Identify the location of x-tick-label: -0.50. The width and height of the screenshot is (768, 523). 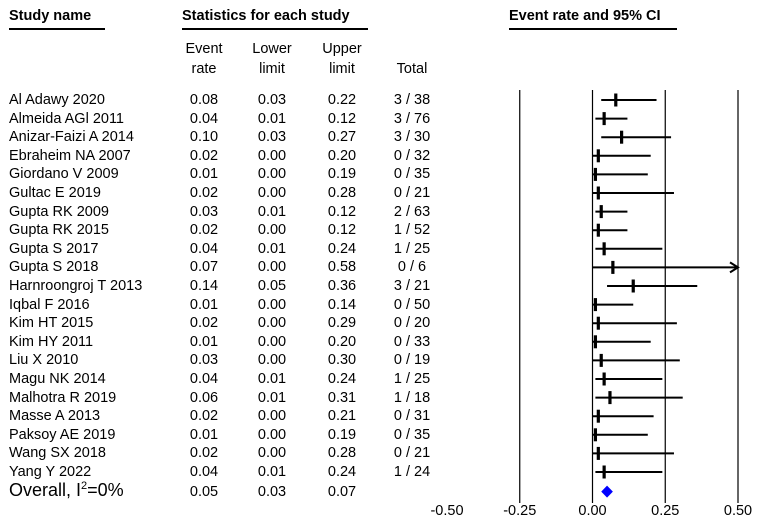
(446, 511).